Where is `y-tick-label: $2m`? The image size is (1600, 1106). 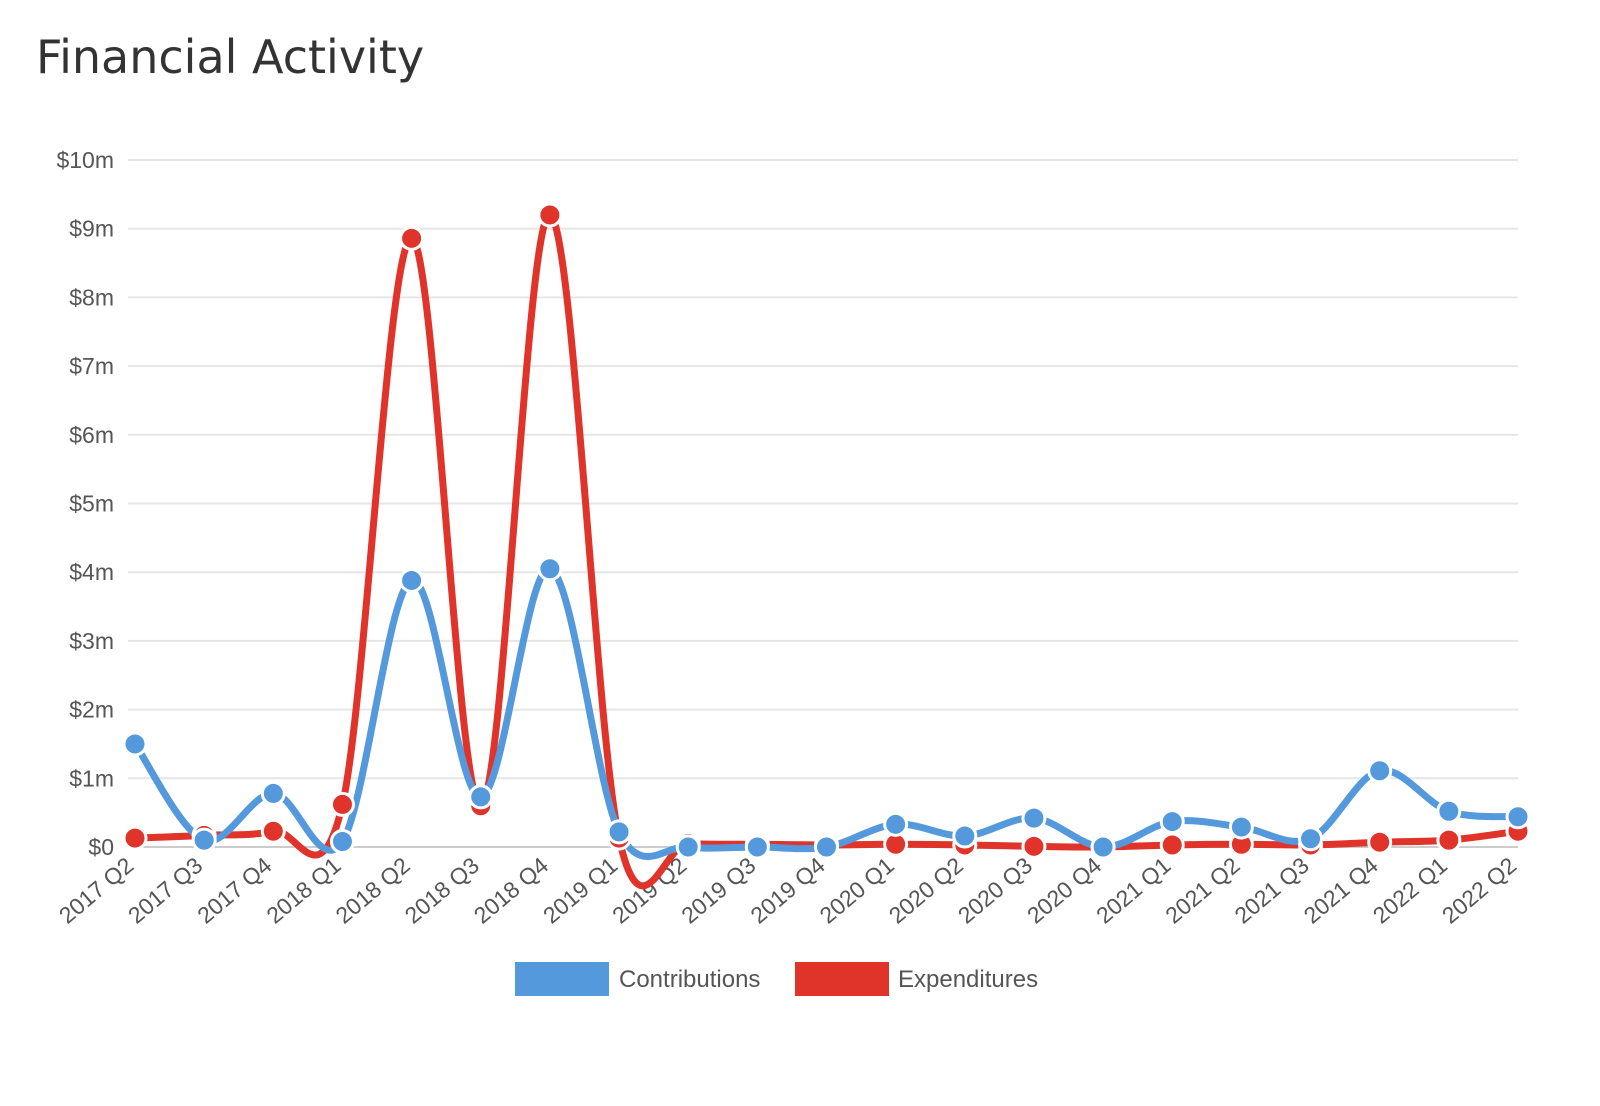
y-tick-label: $2m is located at coordinates (91, 710).